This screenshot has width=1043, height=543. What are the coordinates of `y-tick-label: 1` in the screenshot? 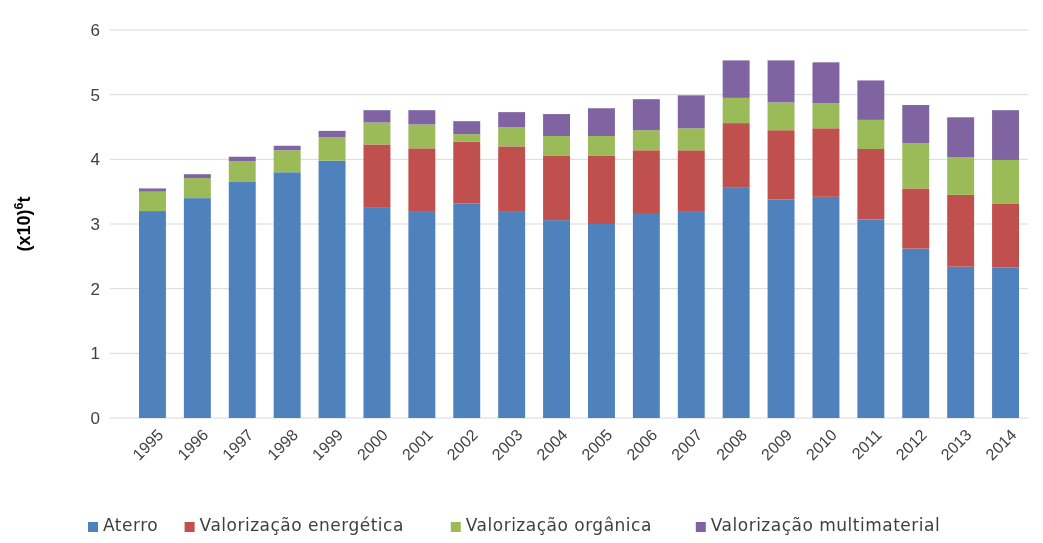 It's located at (95, 354).